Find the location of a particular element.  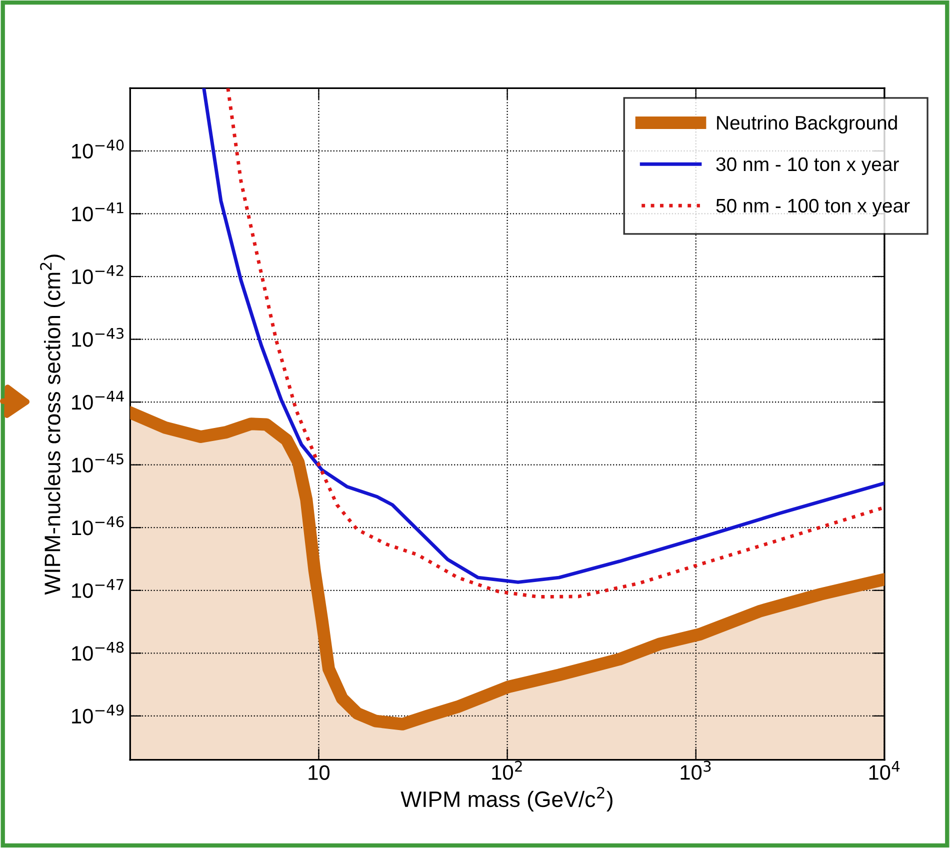

y-tick-label: 10$^{−47}$ is located at coordinates (98, 588).